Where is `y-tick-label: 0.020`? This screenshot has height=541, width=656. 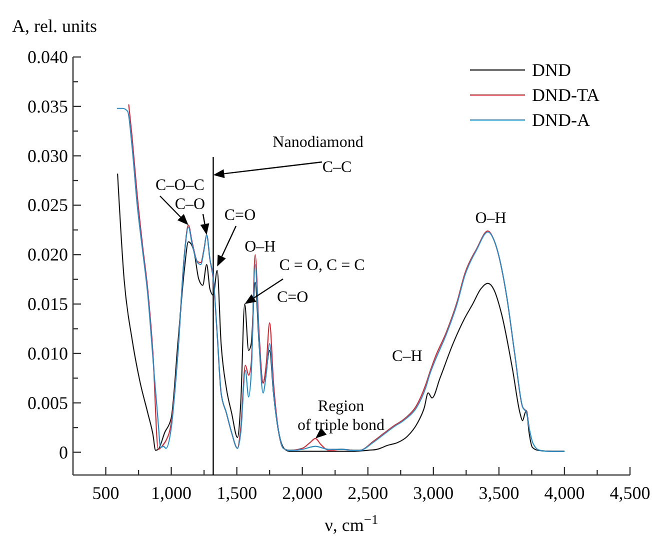 y-tick-label: 0.020 is located at coordinates (48, 254).